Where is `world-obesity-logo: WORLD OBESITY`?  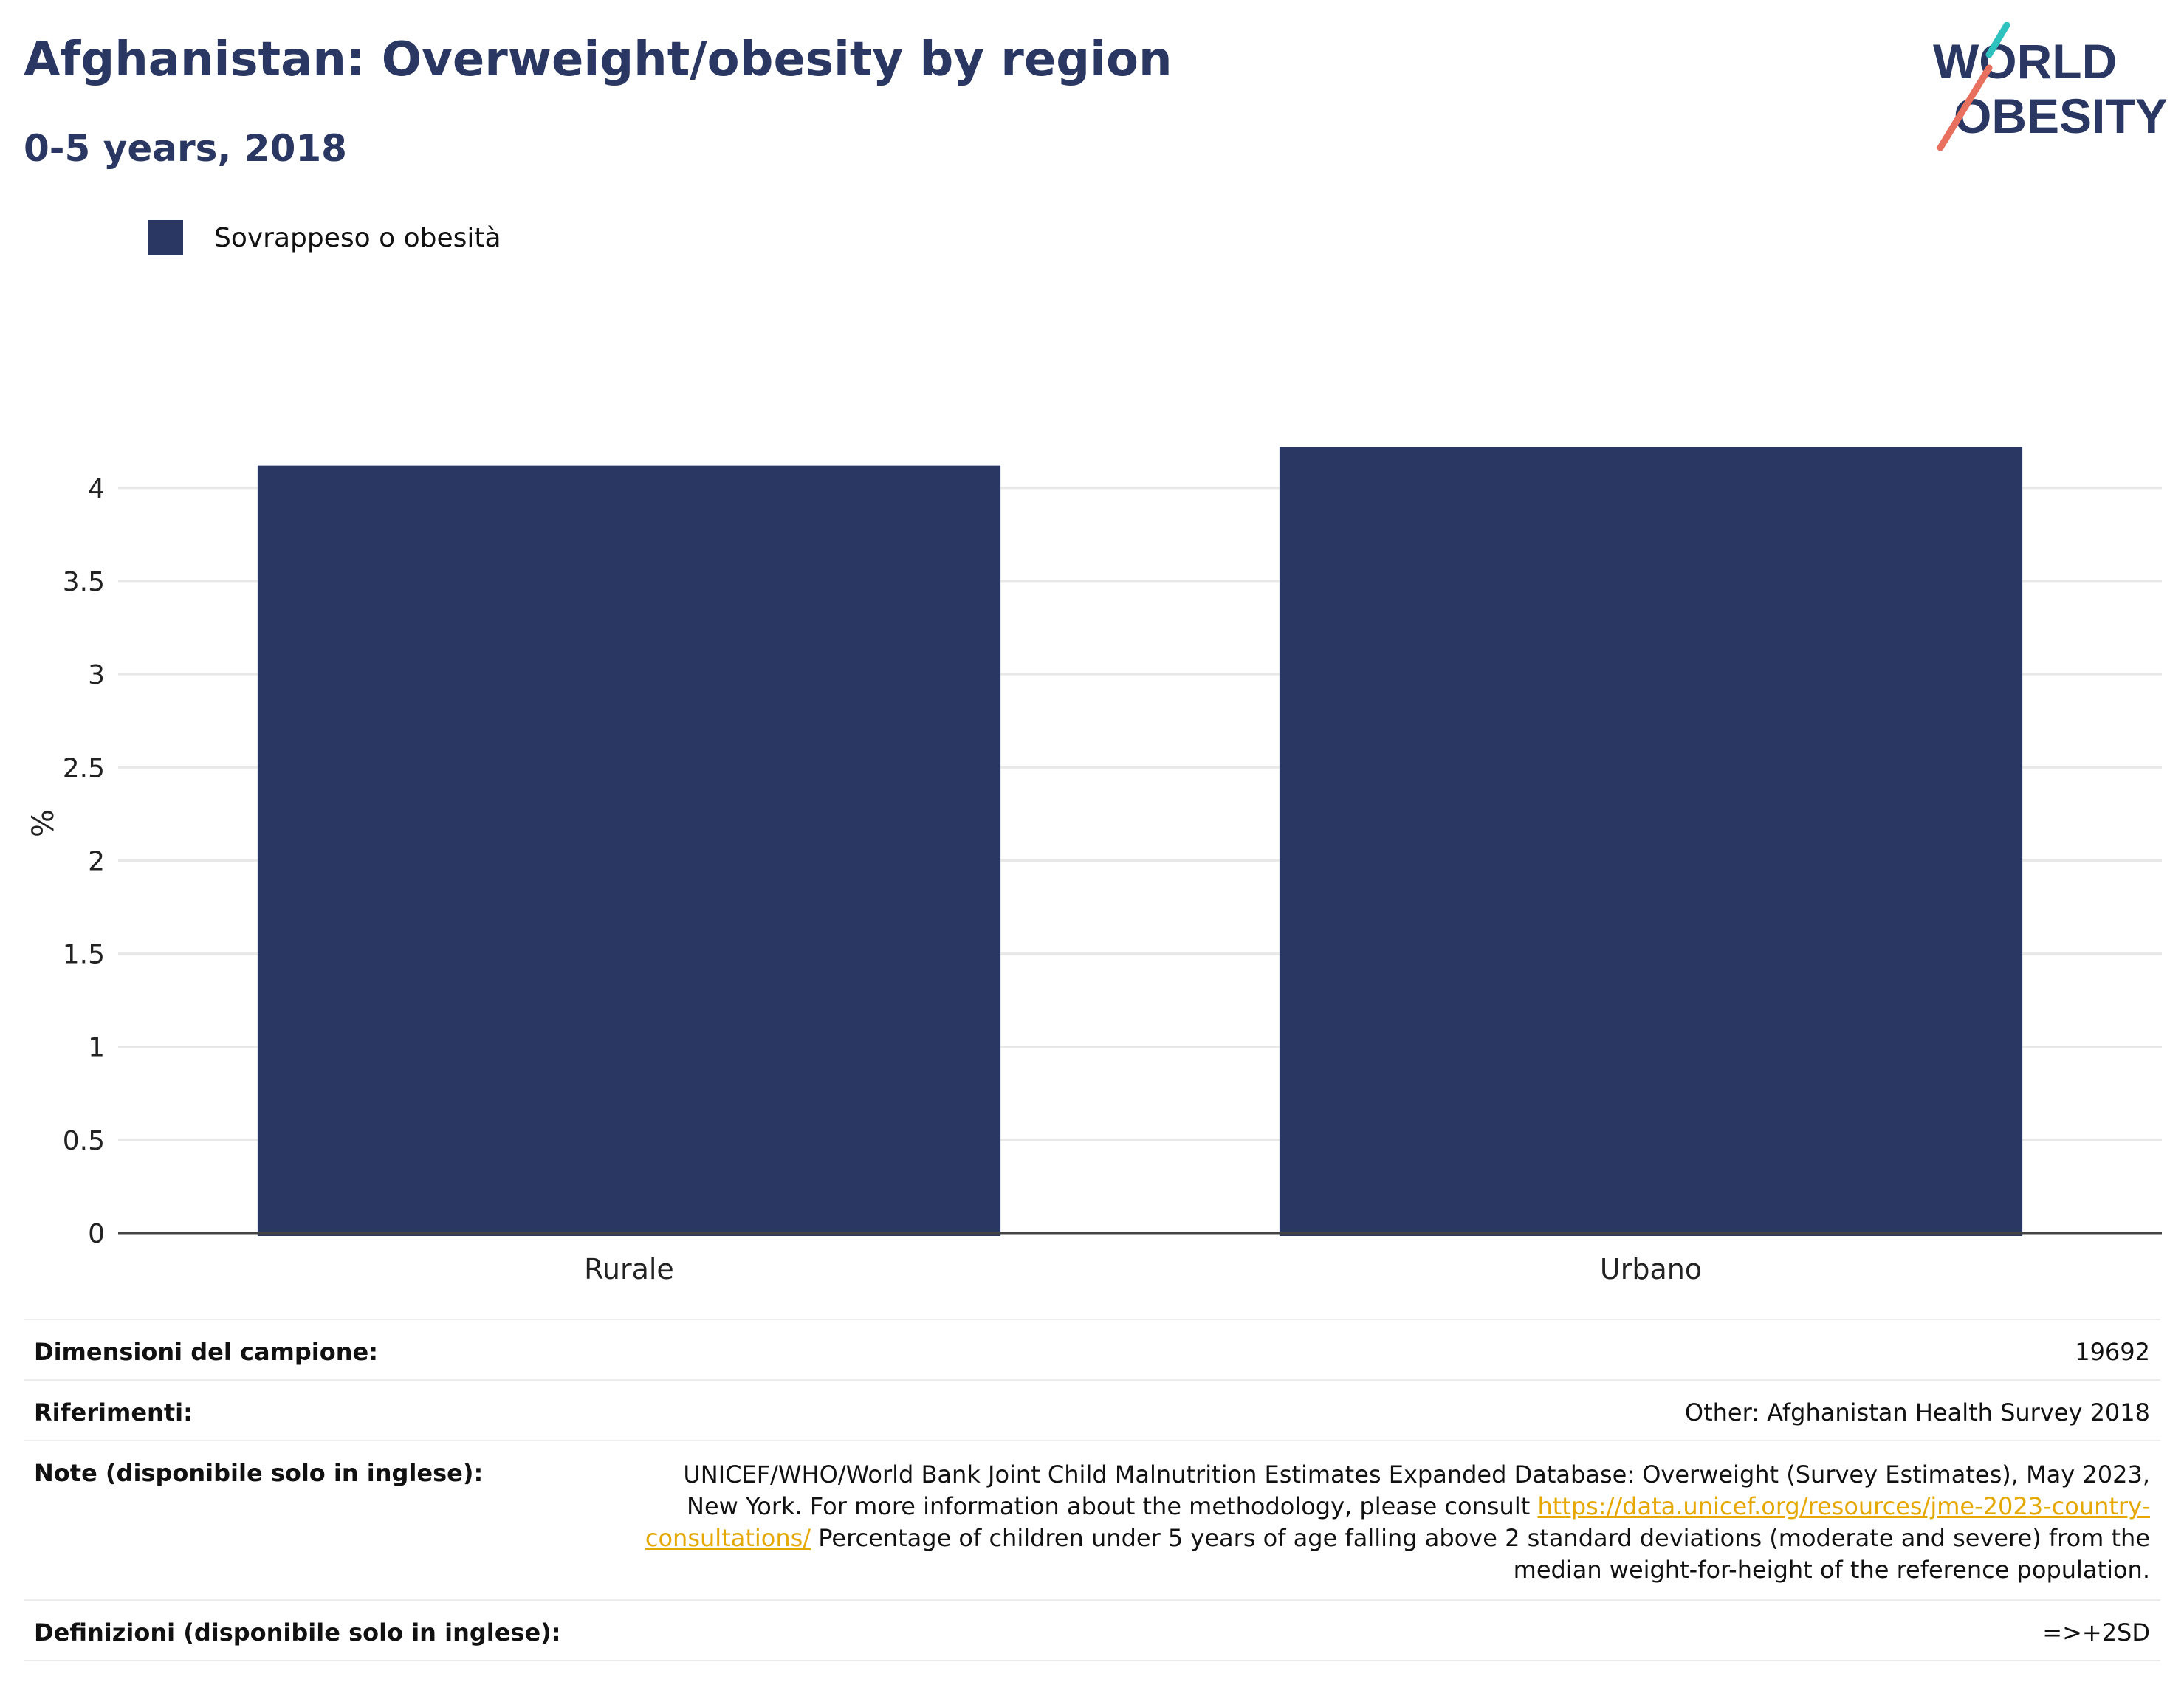 world-obesity-logo: WORLD OBESITY is located at coordinates (2050, 86).